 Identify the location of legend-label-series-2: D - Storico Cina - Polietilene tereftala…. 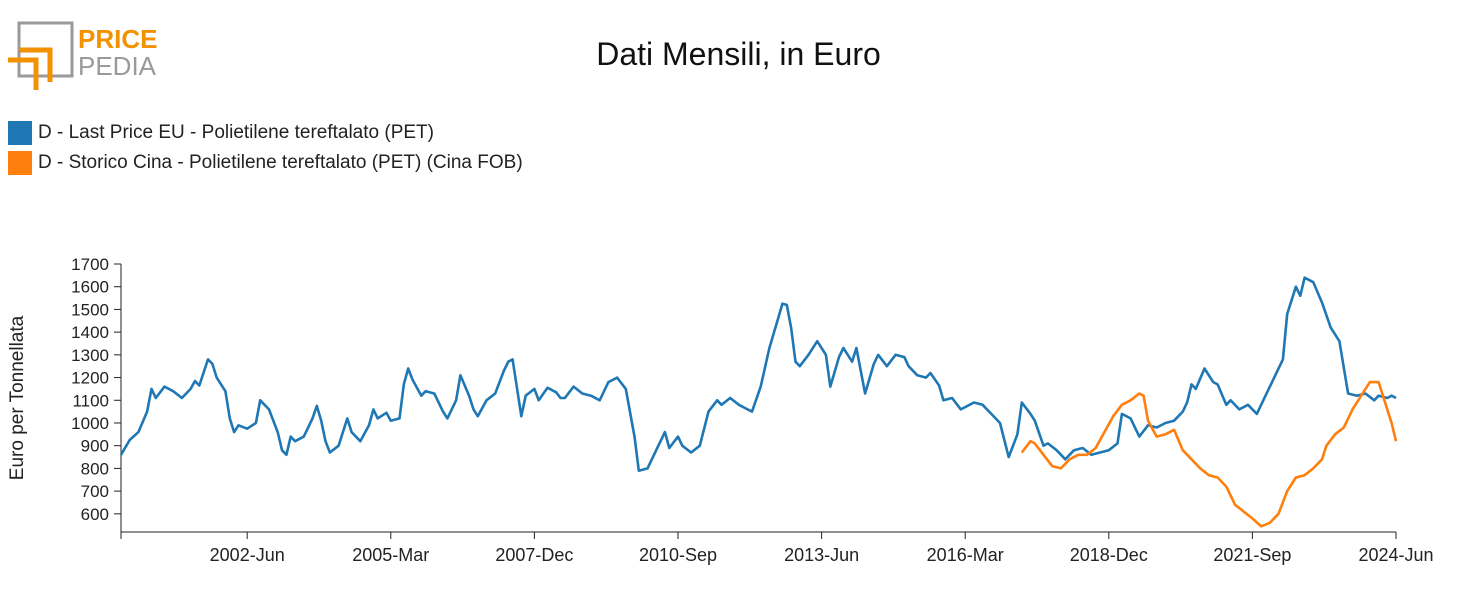
(280, 162).